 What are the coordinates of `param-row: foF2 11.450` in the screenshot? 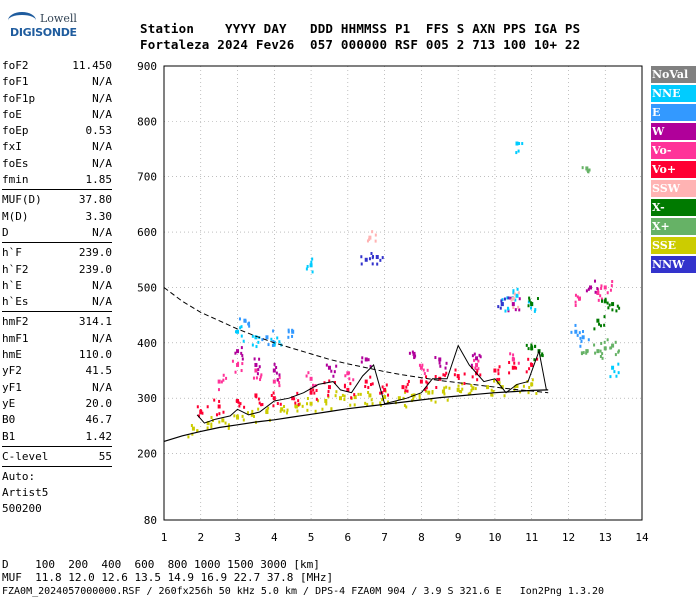 It's located at (57, 66).